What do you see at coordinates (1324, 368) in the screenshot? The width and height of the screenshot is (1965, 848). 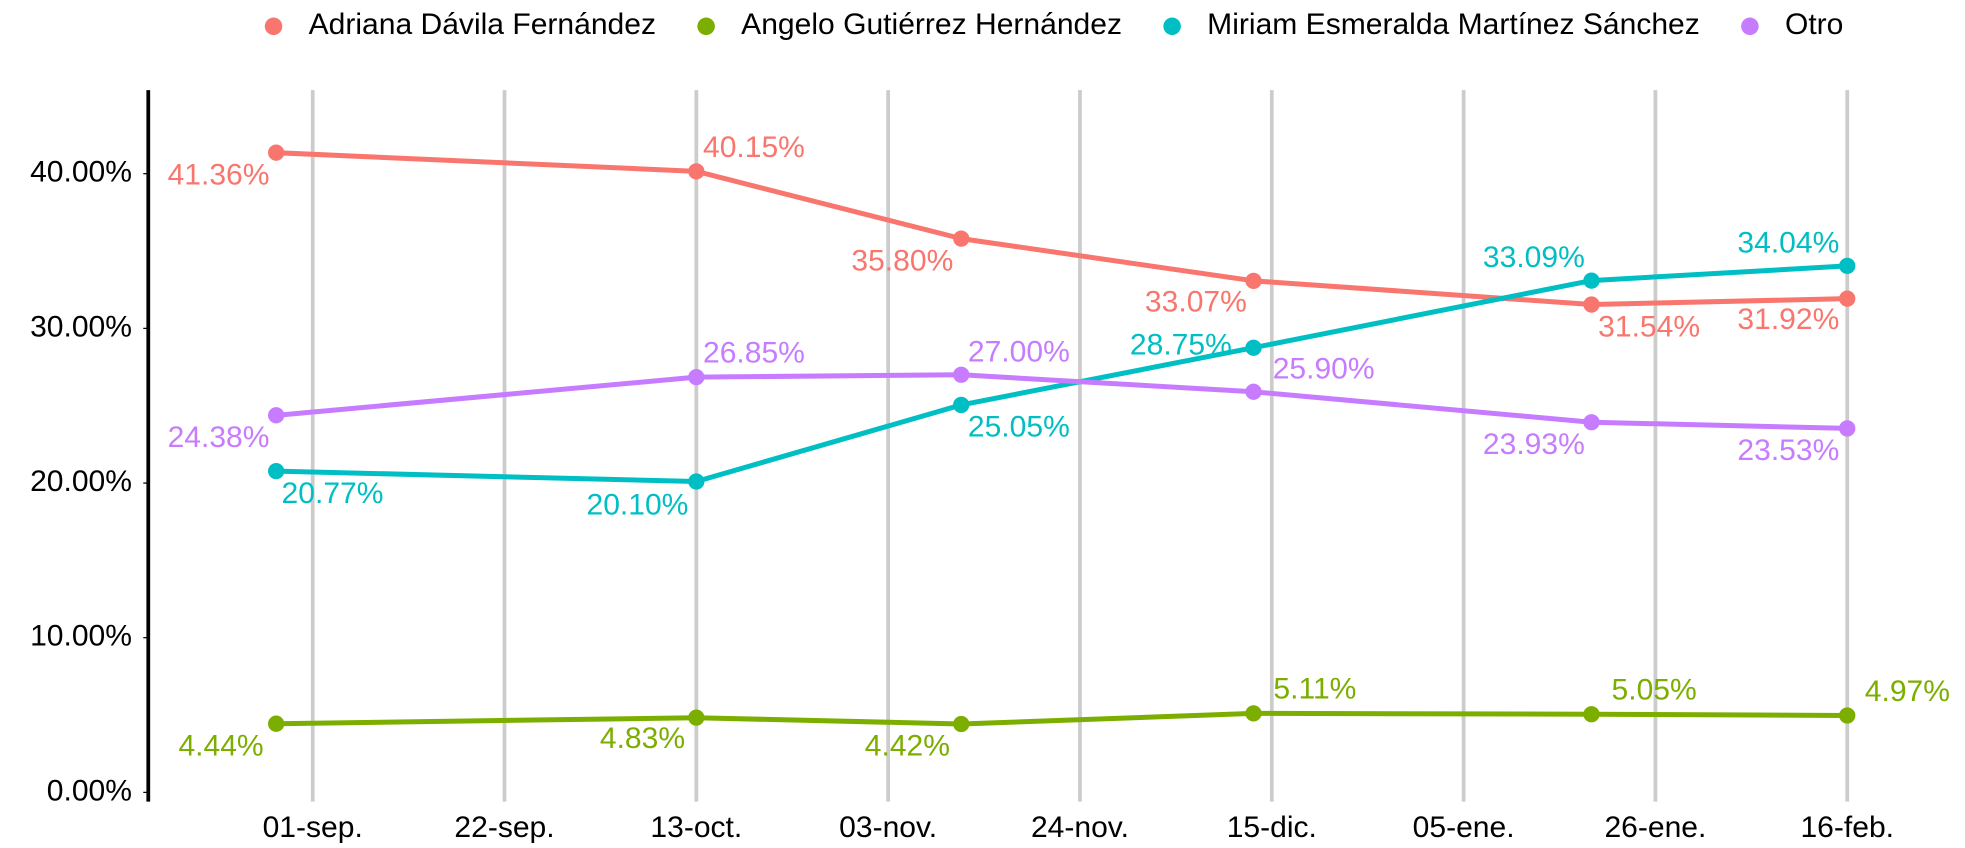 I see `data-label: 25.90%` at bounding box center [1324, 368].